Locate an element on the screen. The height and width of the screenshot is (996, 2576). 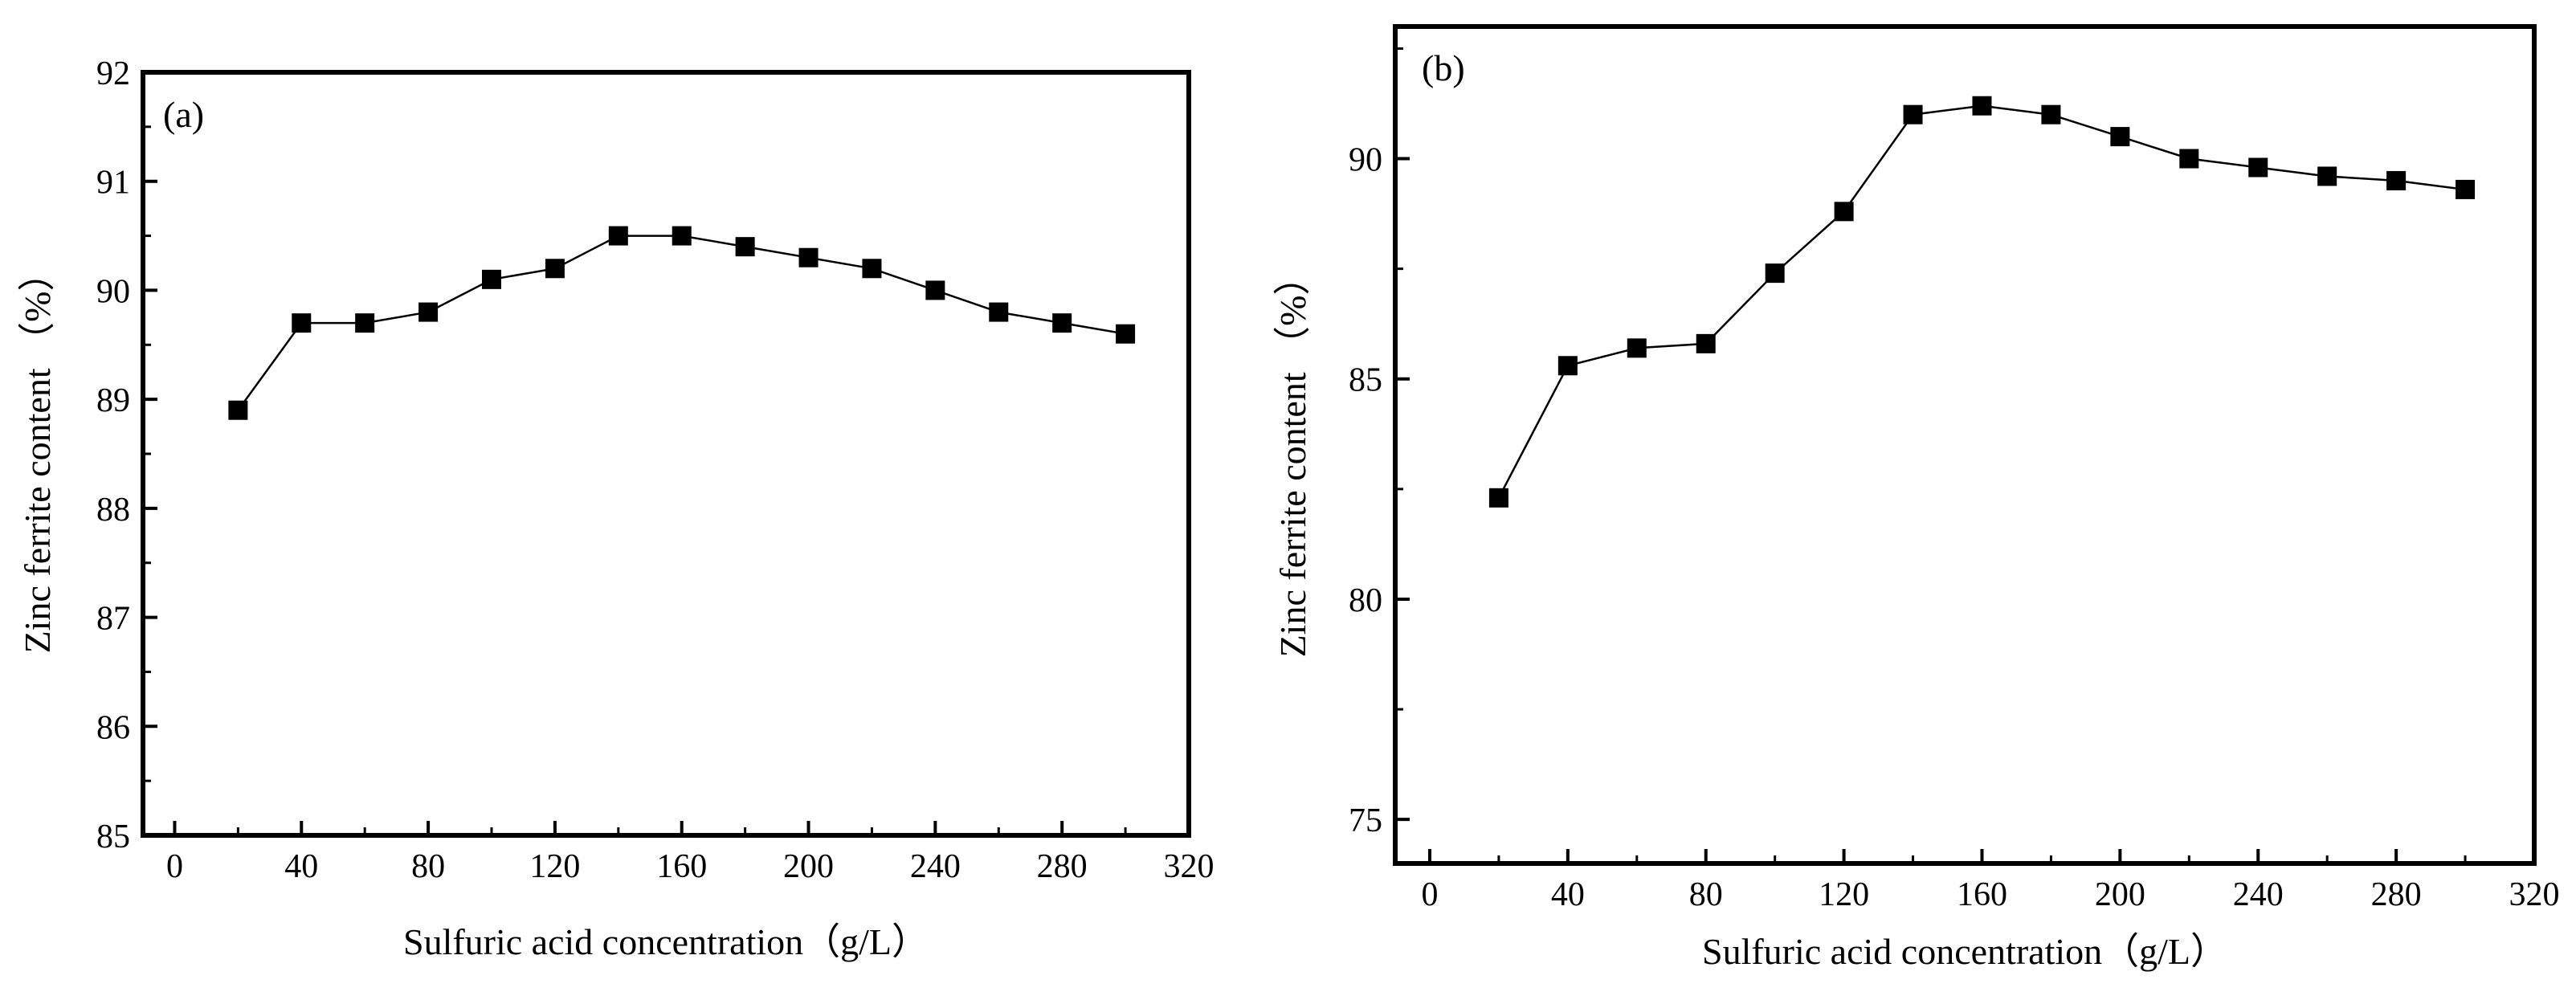
panel-a-x-axis-label: Sulfuric acid concentration（g/L） is located at coordinates (666, 941).